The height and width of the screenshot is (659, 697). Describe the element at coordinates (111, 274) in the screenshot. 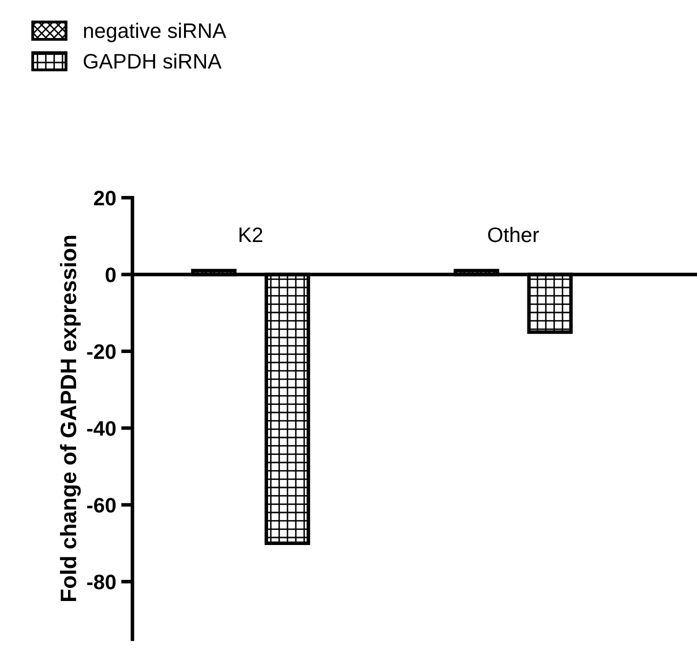

I see `y-tick-label: 0` at that location.